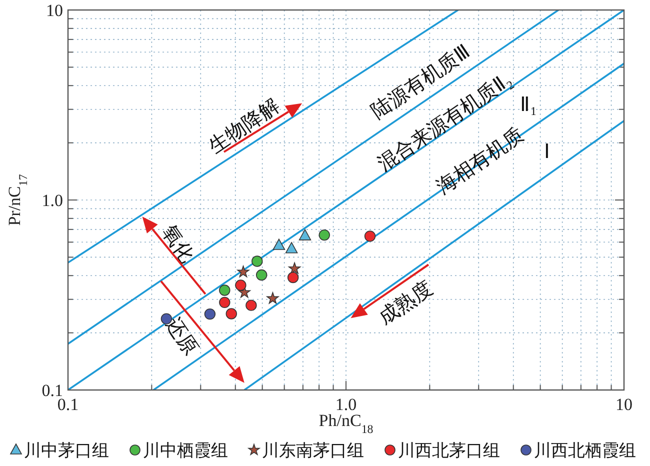  Describe the element at coordinates (529, 105) in the screenshot. I see `annotation: Ⅱ₁` at that location.